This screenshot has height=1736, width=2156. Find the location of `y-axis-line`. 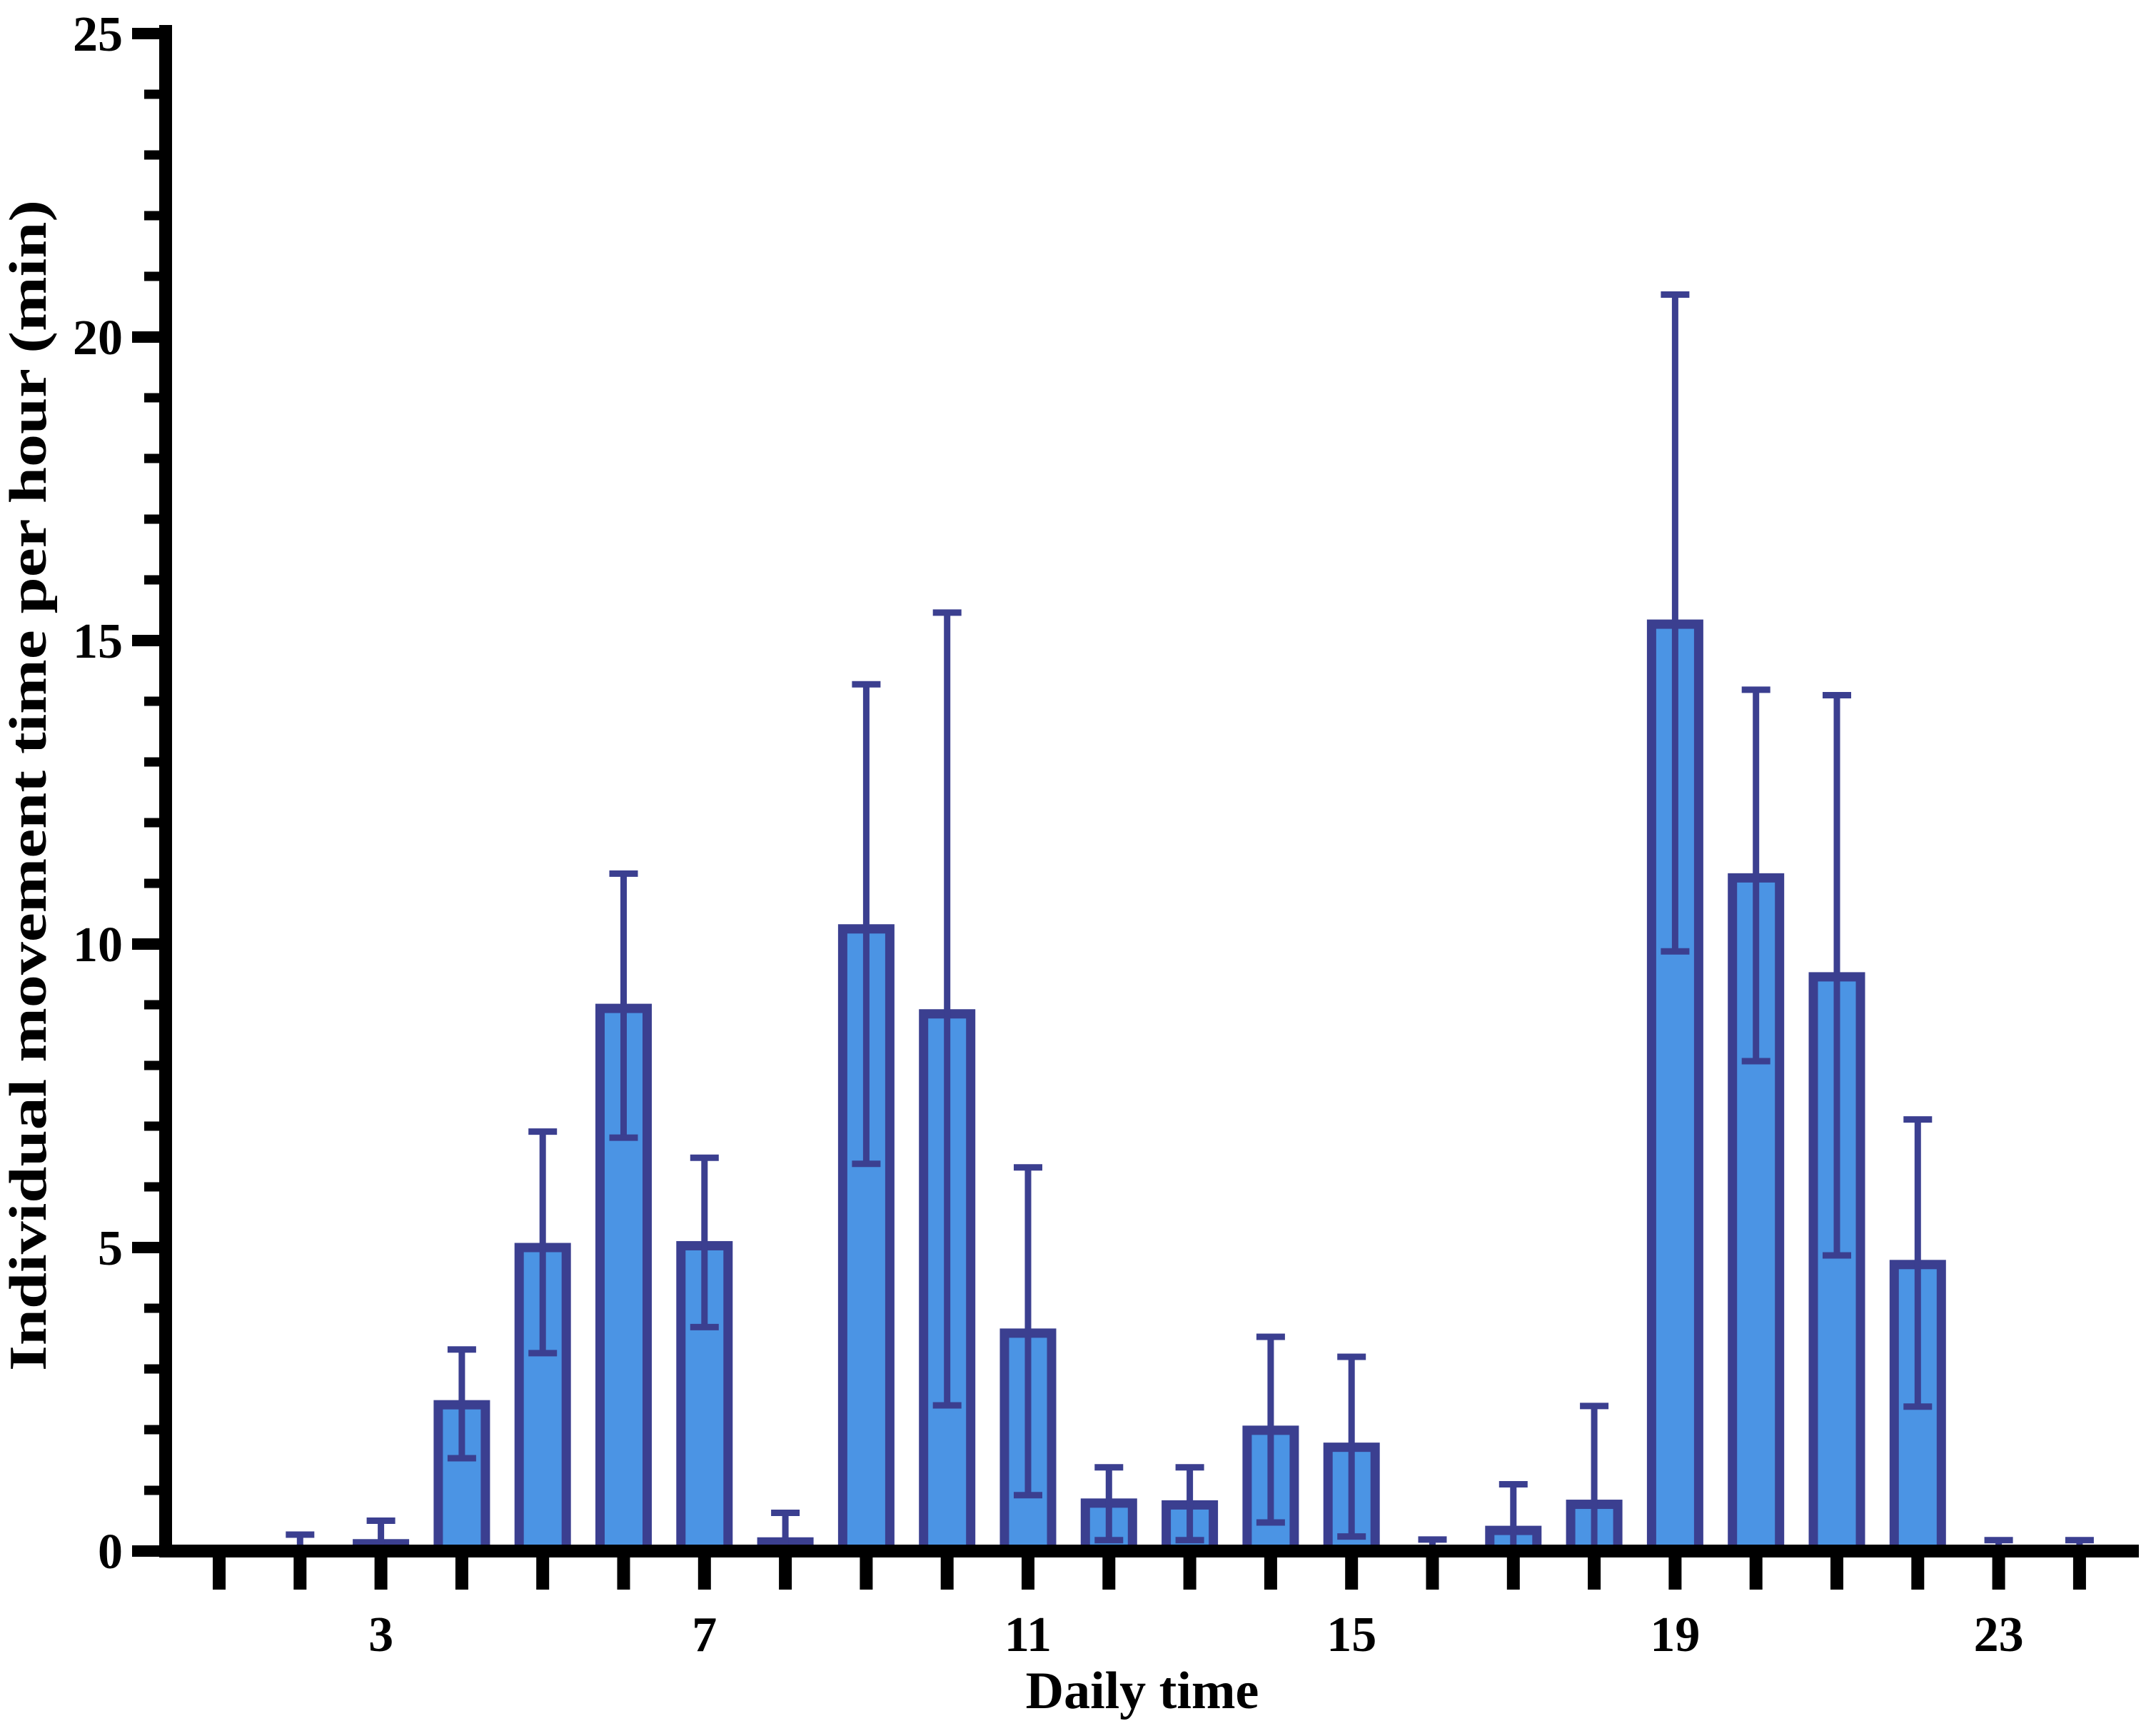

y-axis-line is located at coordinates (166, 791).